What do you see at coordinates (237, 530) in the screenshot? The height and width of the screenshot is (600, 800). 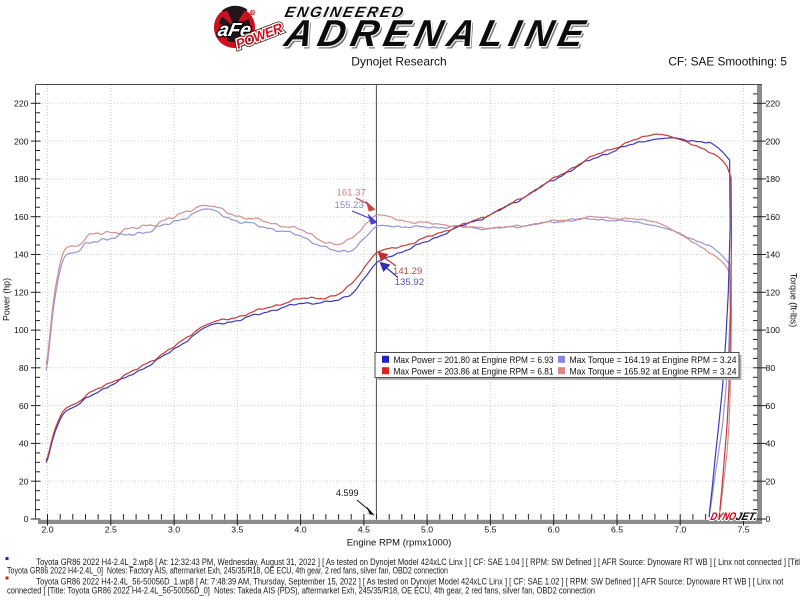 I see `svg-text: 3.5` at bounding box center [237, 530].